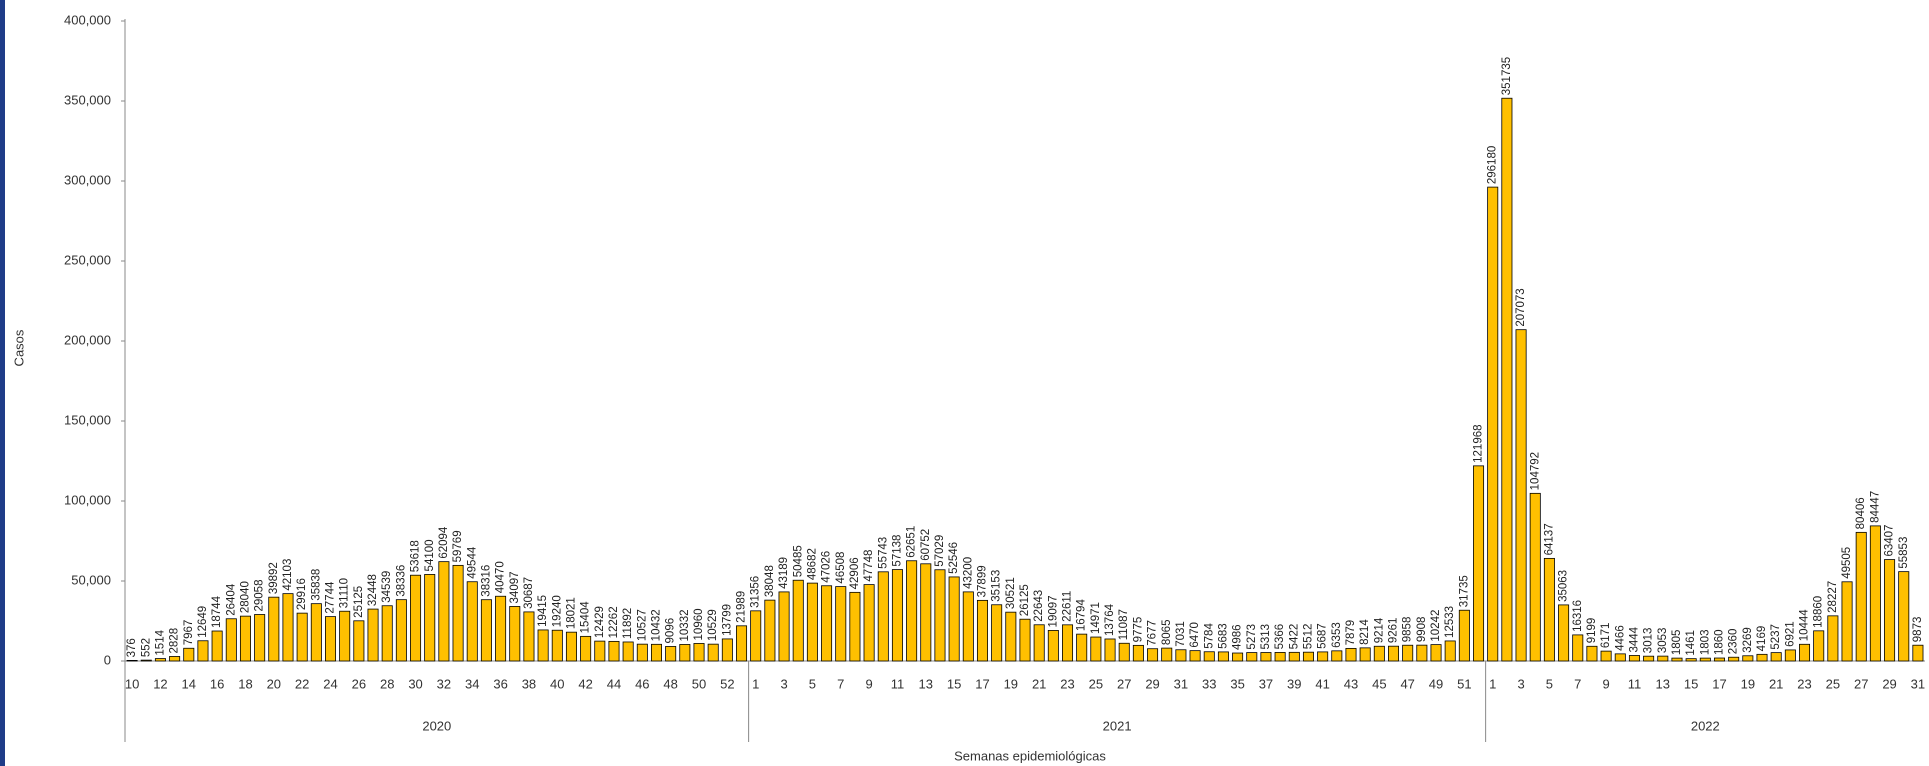  What do you see at coordinates (1507, 76) in the screenshot?
I see `data-label: 351735` at bounding box center [1507, 76].